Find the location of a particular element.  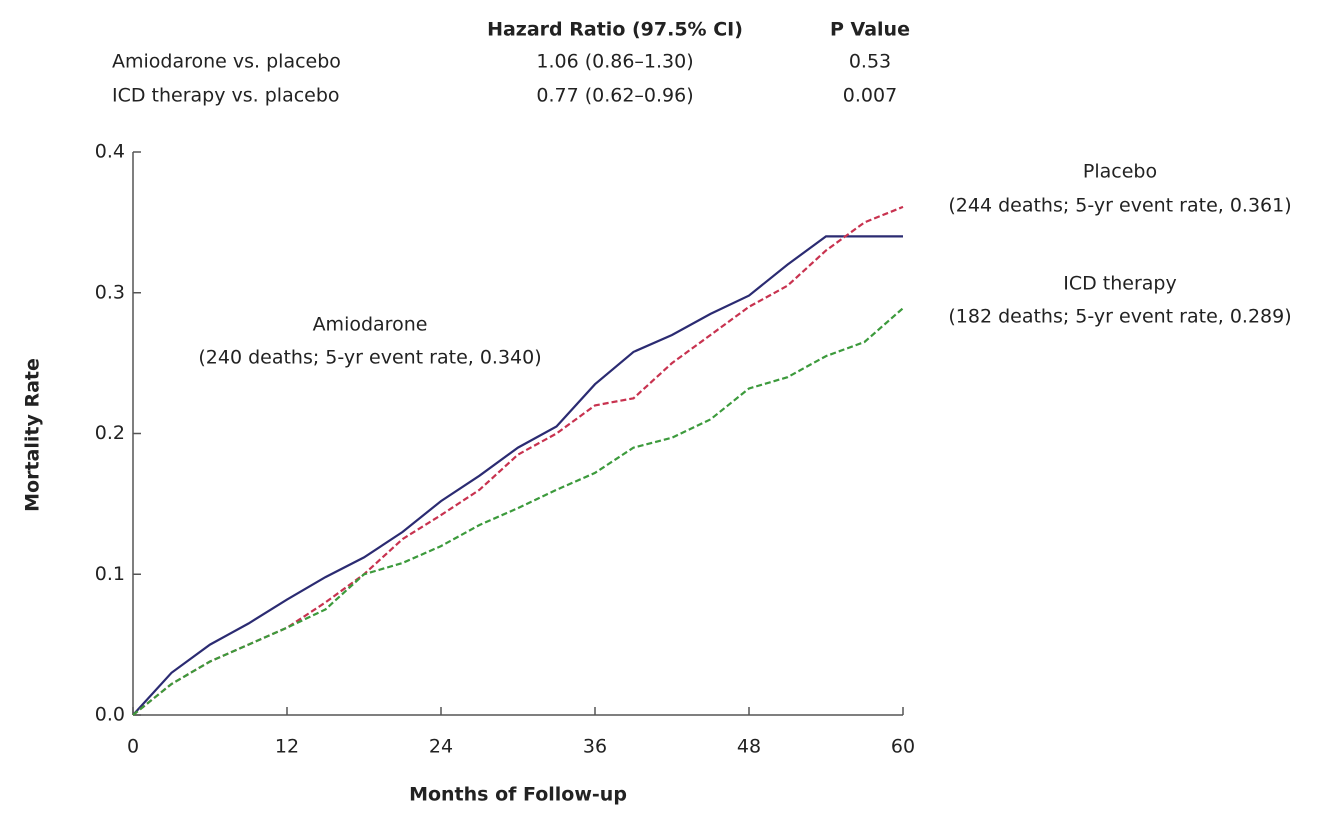

table-cell: 1.06 (0.86–1.30) is located at coordinates (614, 62).